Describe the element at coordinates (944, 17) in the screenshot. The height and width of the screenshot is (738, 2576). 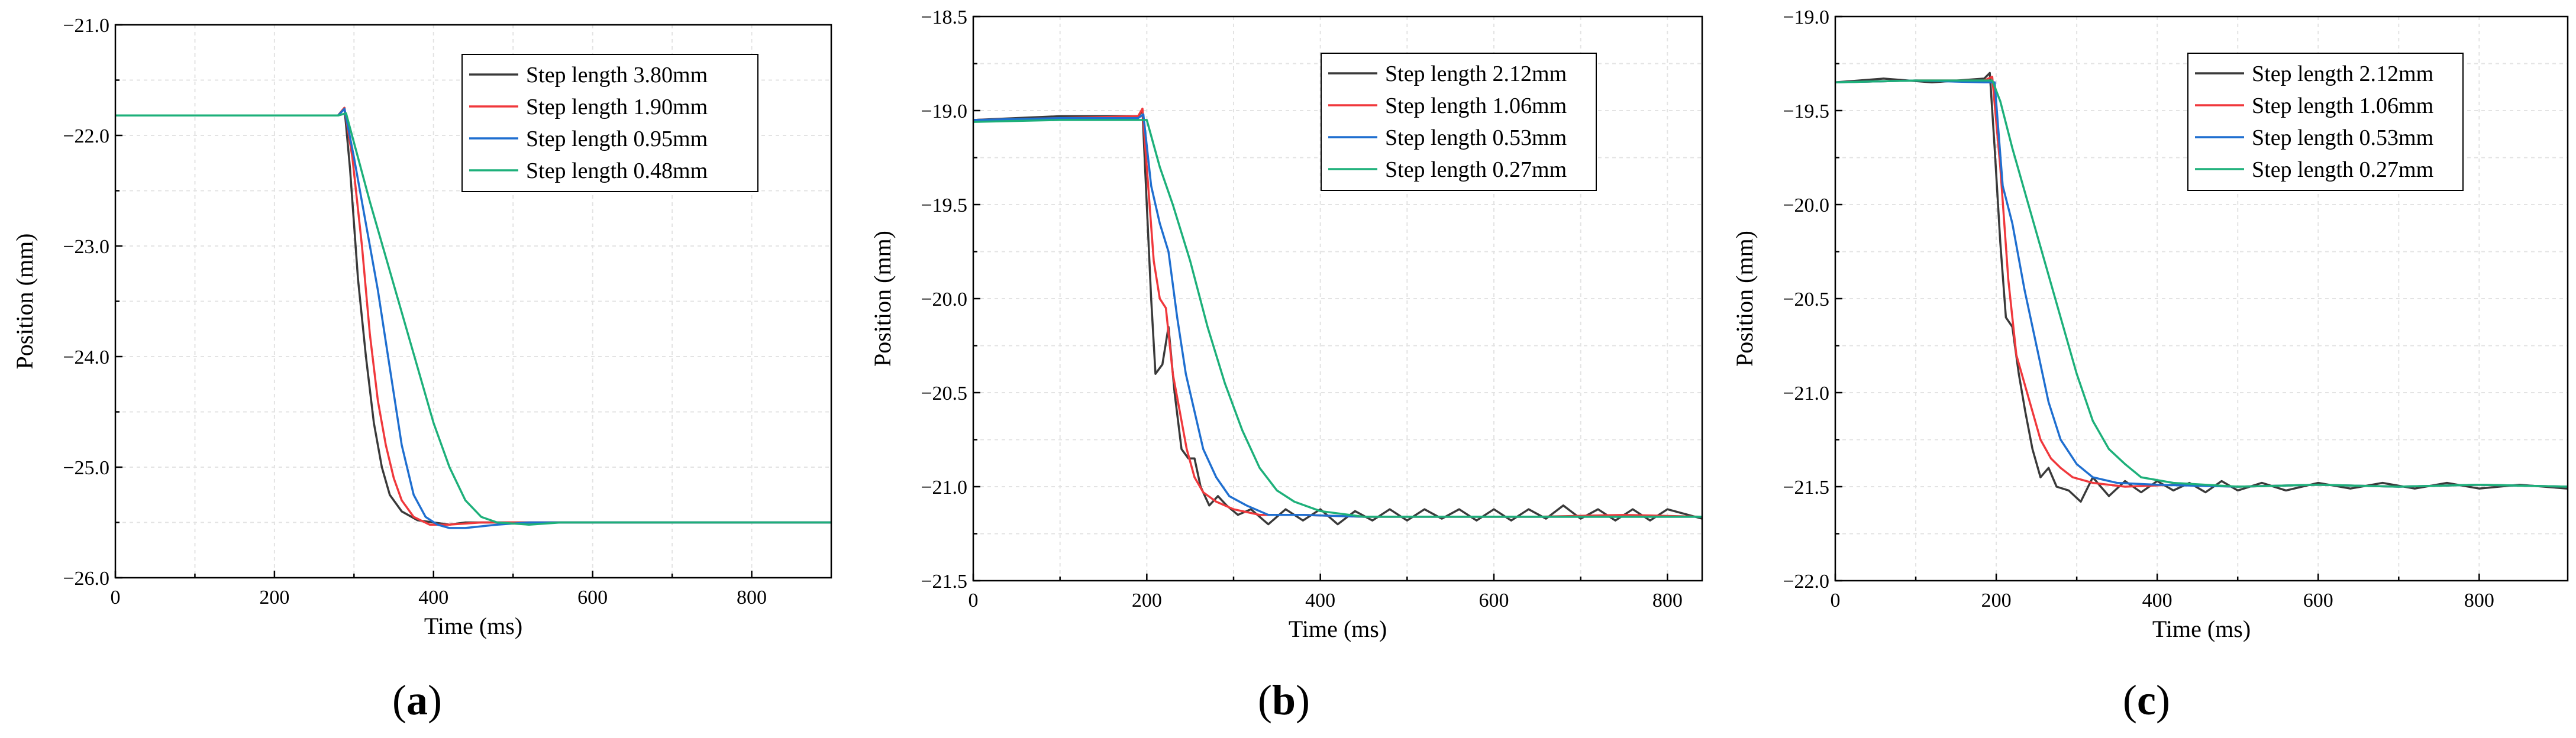
I see `y-tick-label: −18.5` at that location.